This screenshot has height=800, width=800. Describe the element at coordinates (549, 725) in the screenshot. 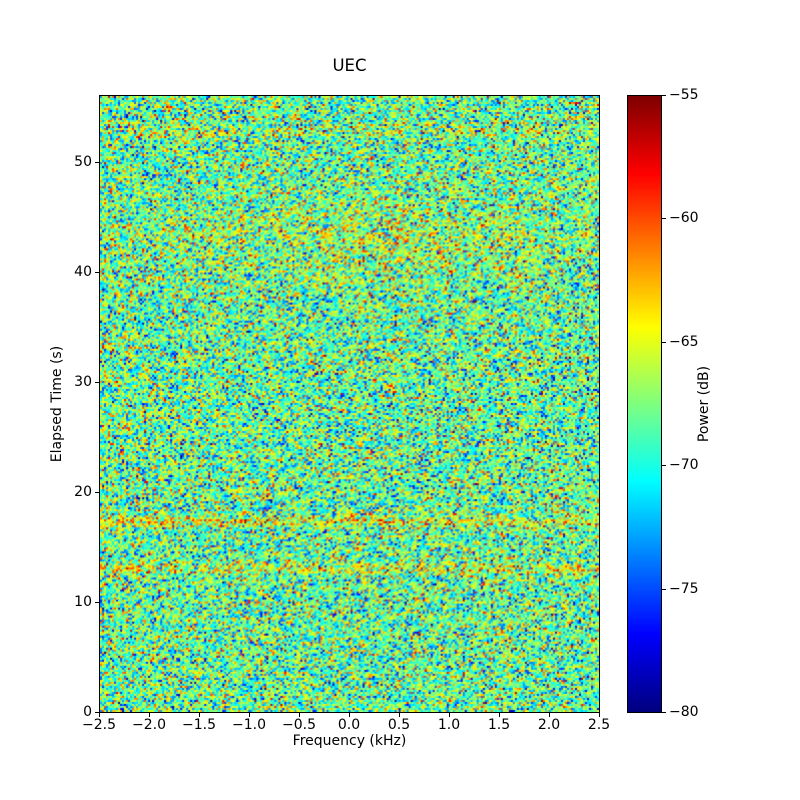

I see `x-tick-label: 2.0` at that location.